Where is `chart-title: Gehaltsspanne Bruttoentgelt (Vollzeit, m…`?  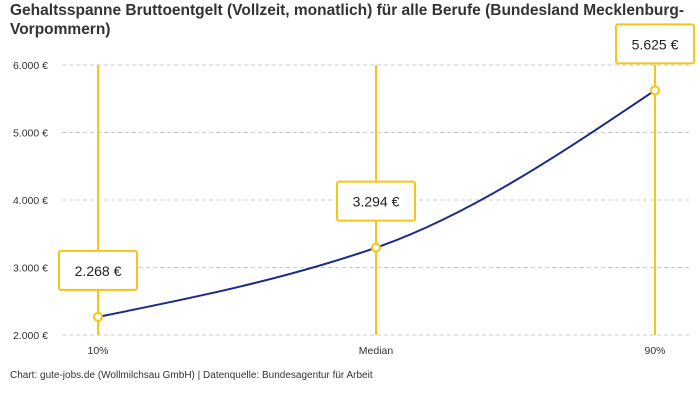 chart-title: Gehaltsspanne Bruttoentgelt (Vollzeit, m… is located at coordinates (347, 20).